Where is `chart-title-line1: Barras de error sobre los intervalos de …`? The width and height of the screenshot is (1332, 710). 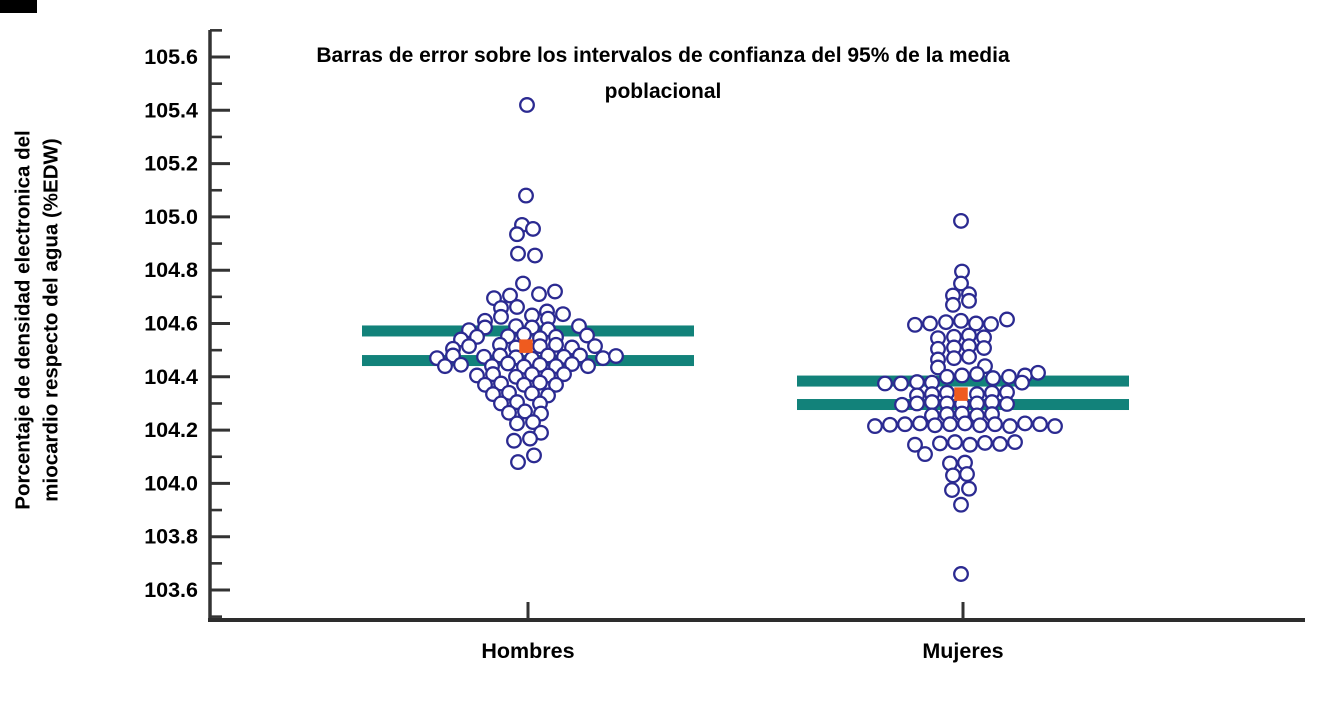 chart-title-line1: Barras de error sobre los intervalos de … is located at coordinates (663, 55).